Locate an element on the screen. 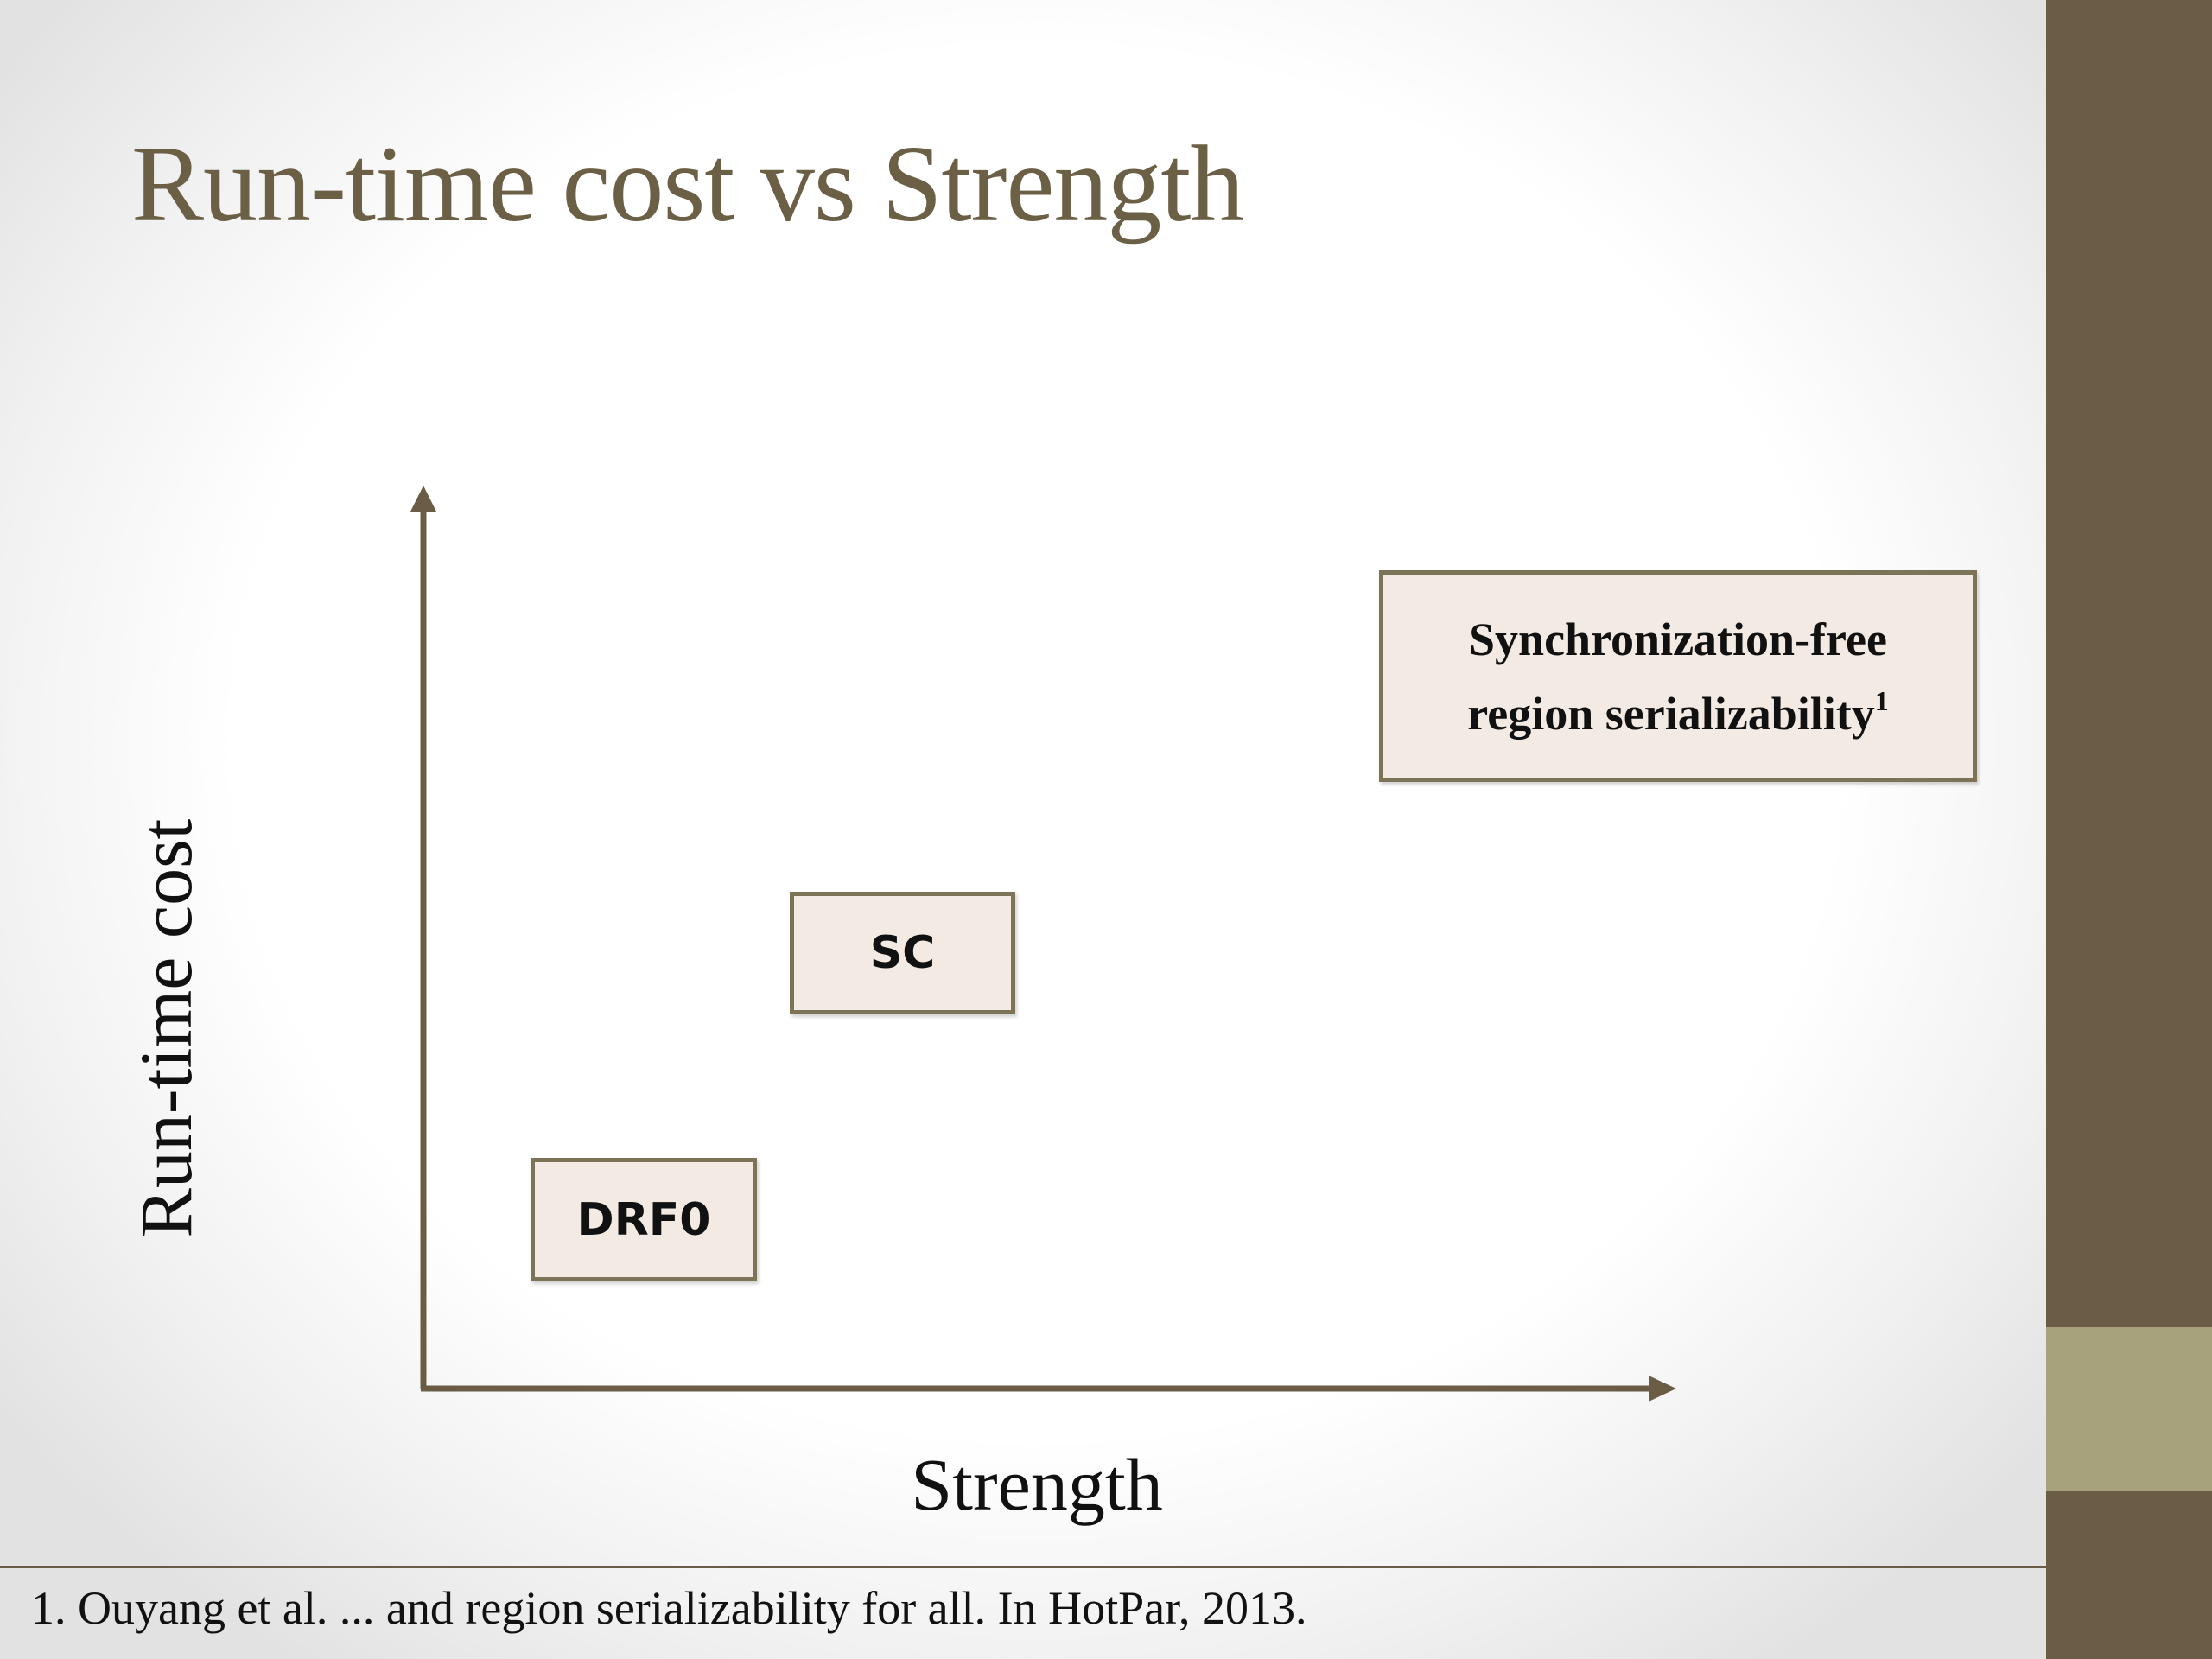 This screenshot has width=2212, height=1659. slide-title: Run-time cost vs Strength is located at coordinates (687, 184).